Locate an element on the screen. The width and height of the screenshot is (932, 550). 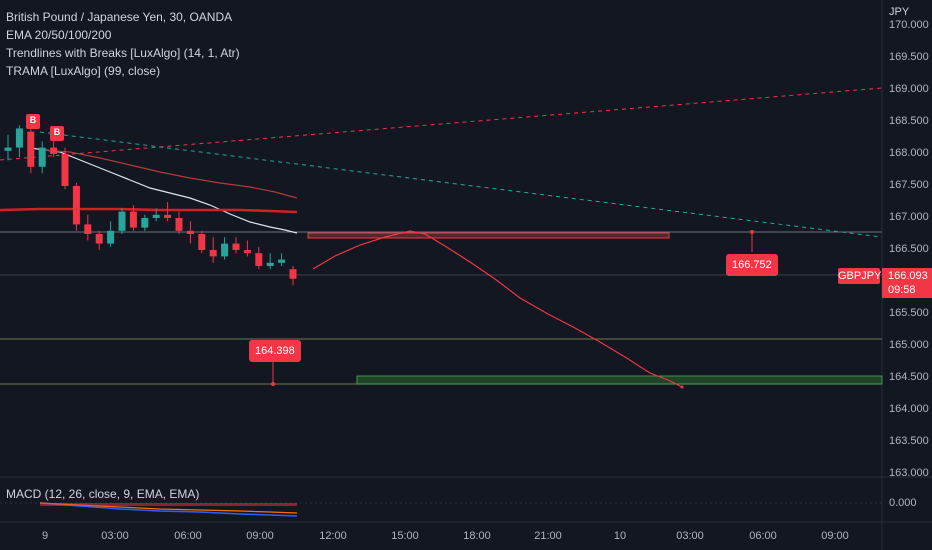
price-tick: 168.000 is located at coordinates (909, 153).